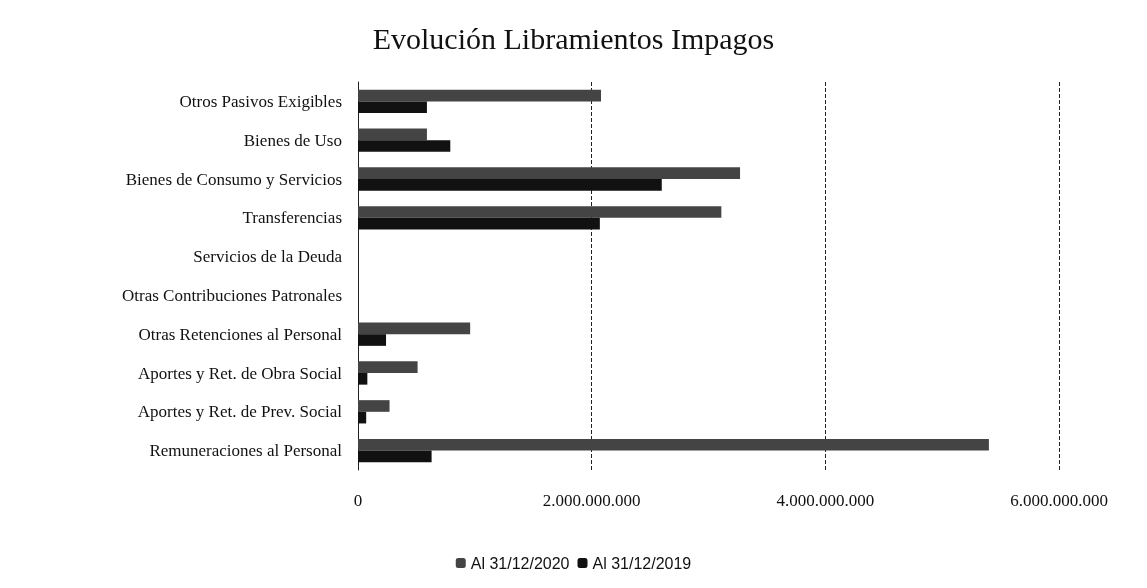 This screenshot has width=1147, height=588. I want to click on x-tick-label: 0, so click(358, 500).